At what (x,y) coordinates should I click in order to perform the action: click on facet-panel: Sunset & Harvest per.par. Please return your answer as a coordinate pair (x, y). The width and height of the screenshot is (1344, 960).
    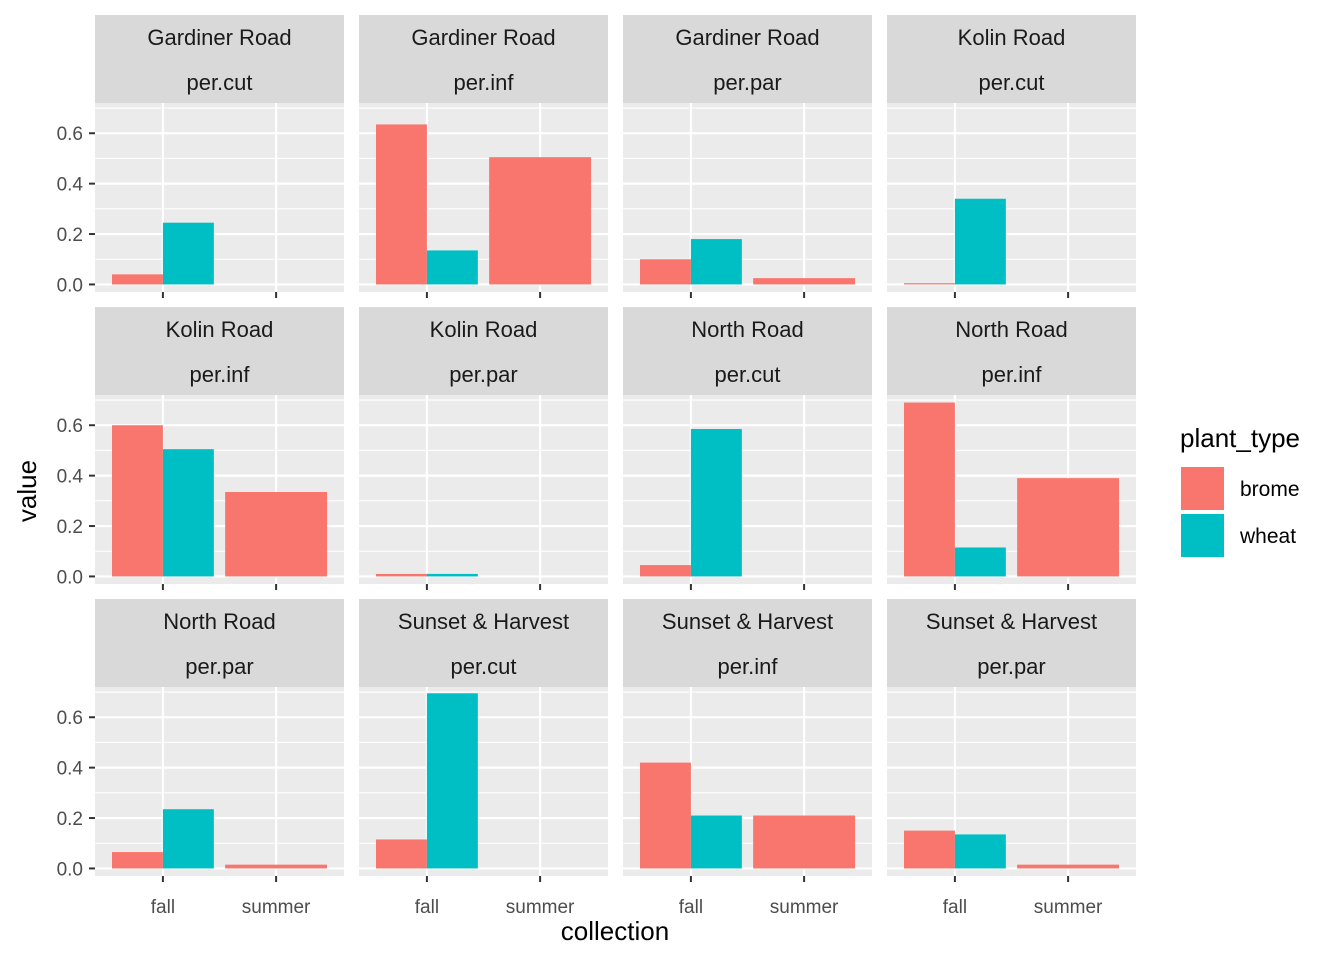
    Looking at the image, I should click on (1011, 737).